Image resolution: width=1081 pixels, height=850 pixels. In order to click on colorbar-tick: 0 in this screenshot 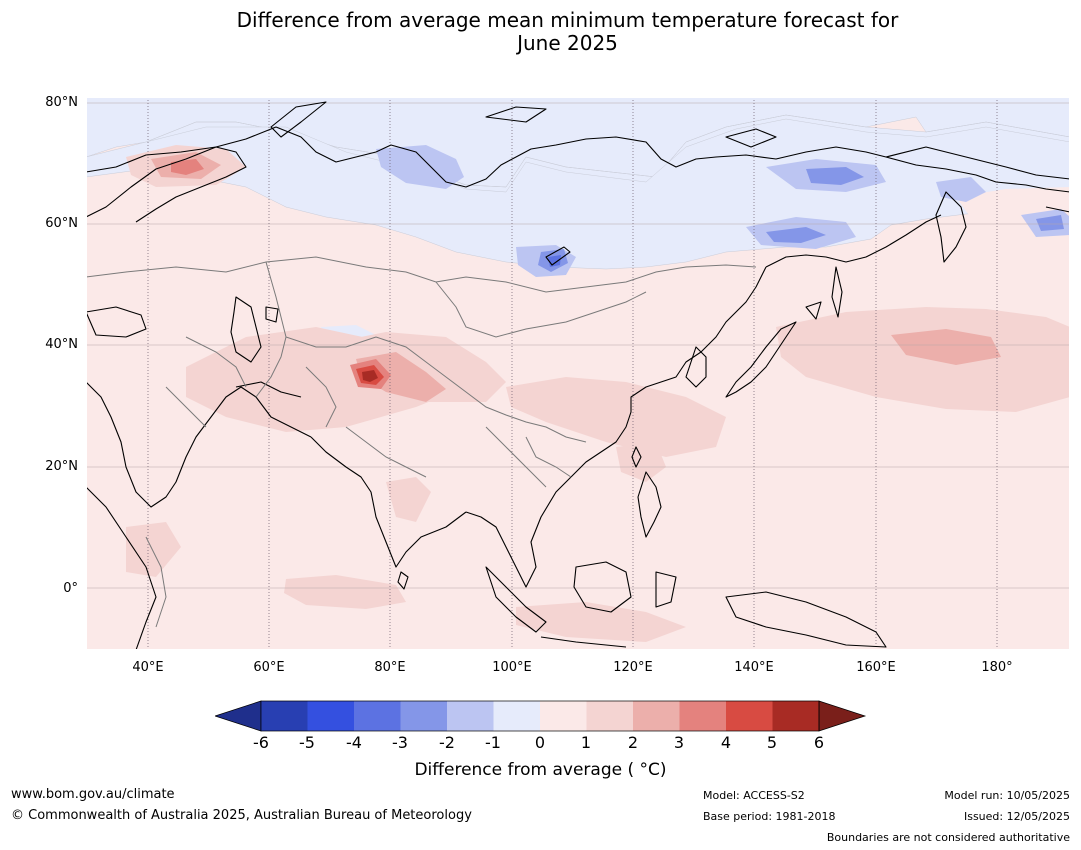, I will do `click(540, 742)`.